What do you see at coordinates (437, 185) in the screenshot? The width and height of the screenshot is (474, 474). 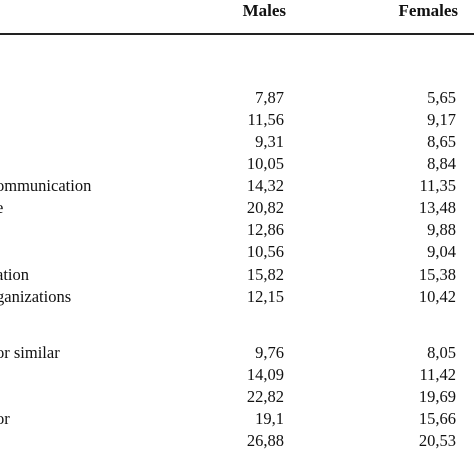 I see `females-value: 11,35` at bounding box center [437, 185].